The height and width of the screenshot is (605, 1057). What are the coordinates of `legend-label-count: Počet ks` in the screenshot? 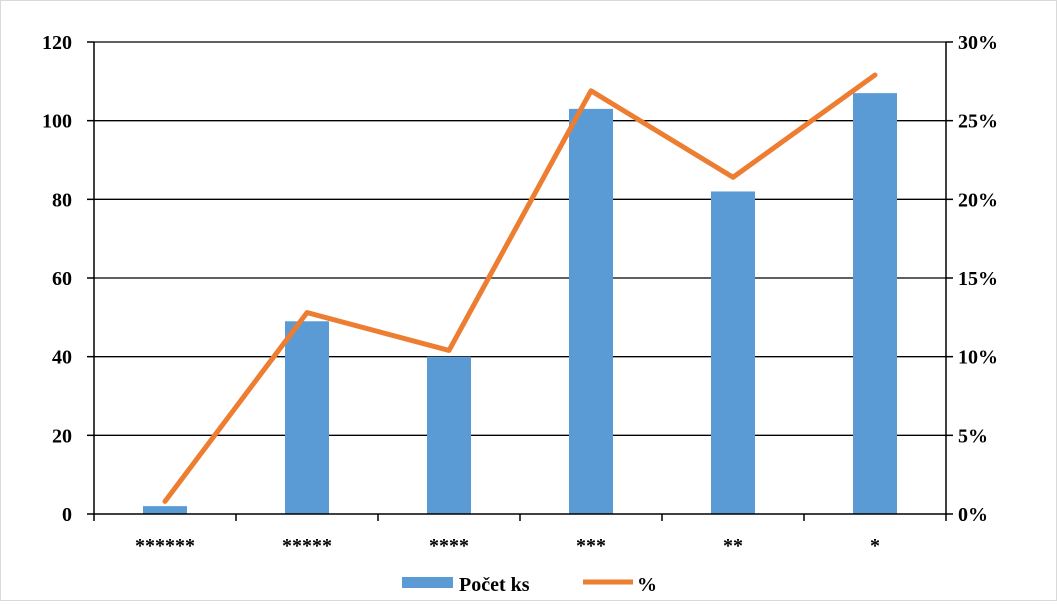 It's located at (494, 585).